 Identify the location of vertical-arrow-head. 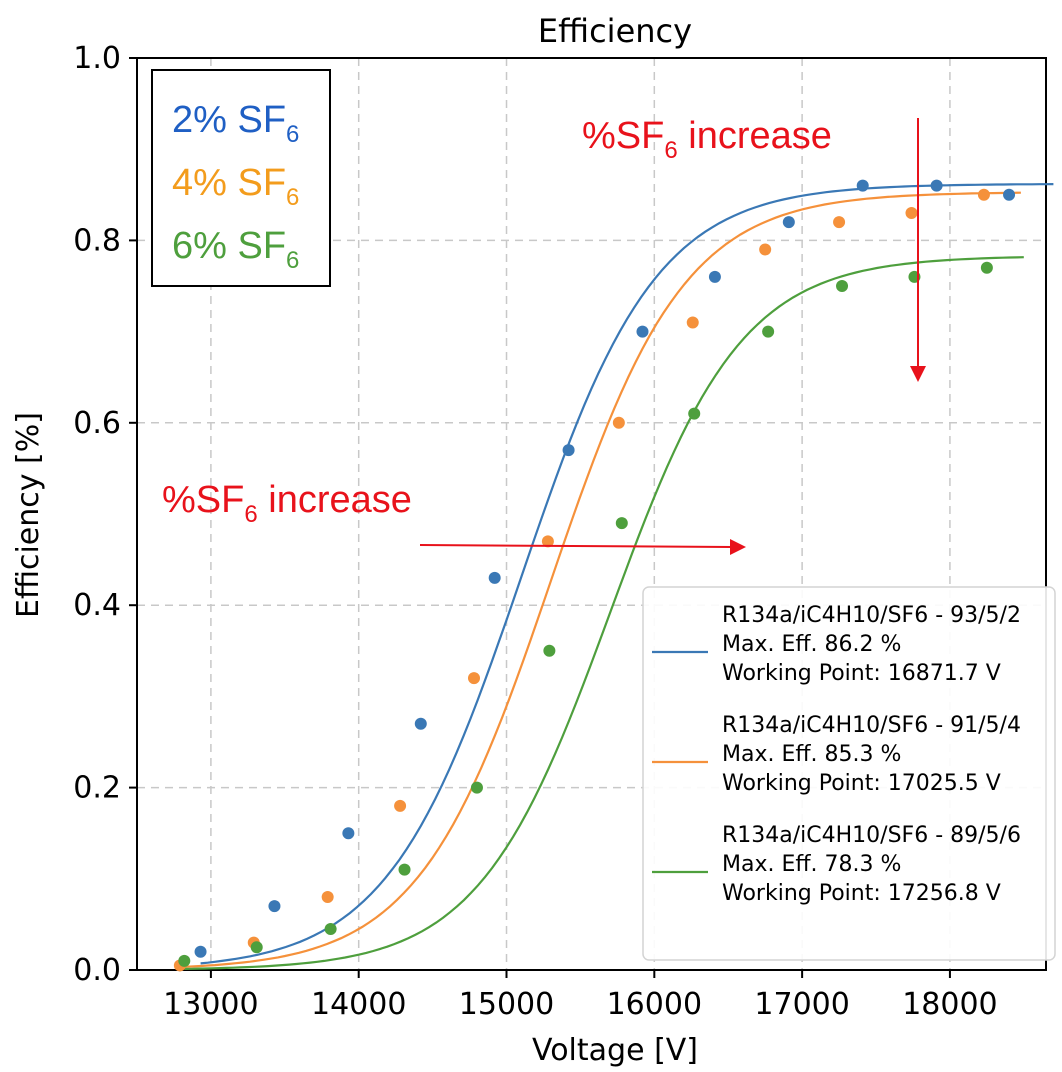
(918, 374).